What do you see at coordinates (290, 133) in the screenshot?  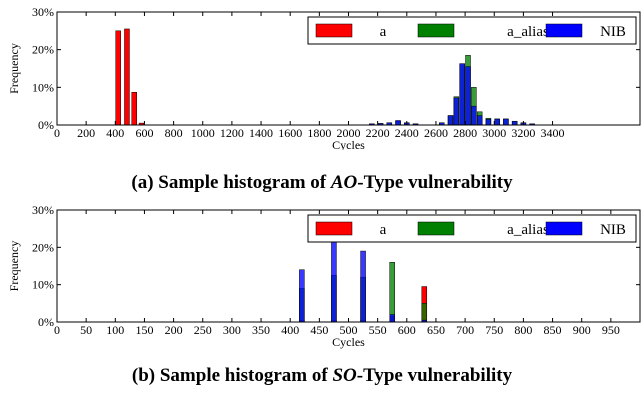 I see `x-tick-label: 1600` at bounding box center [290, 133].